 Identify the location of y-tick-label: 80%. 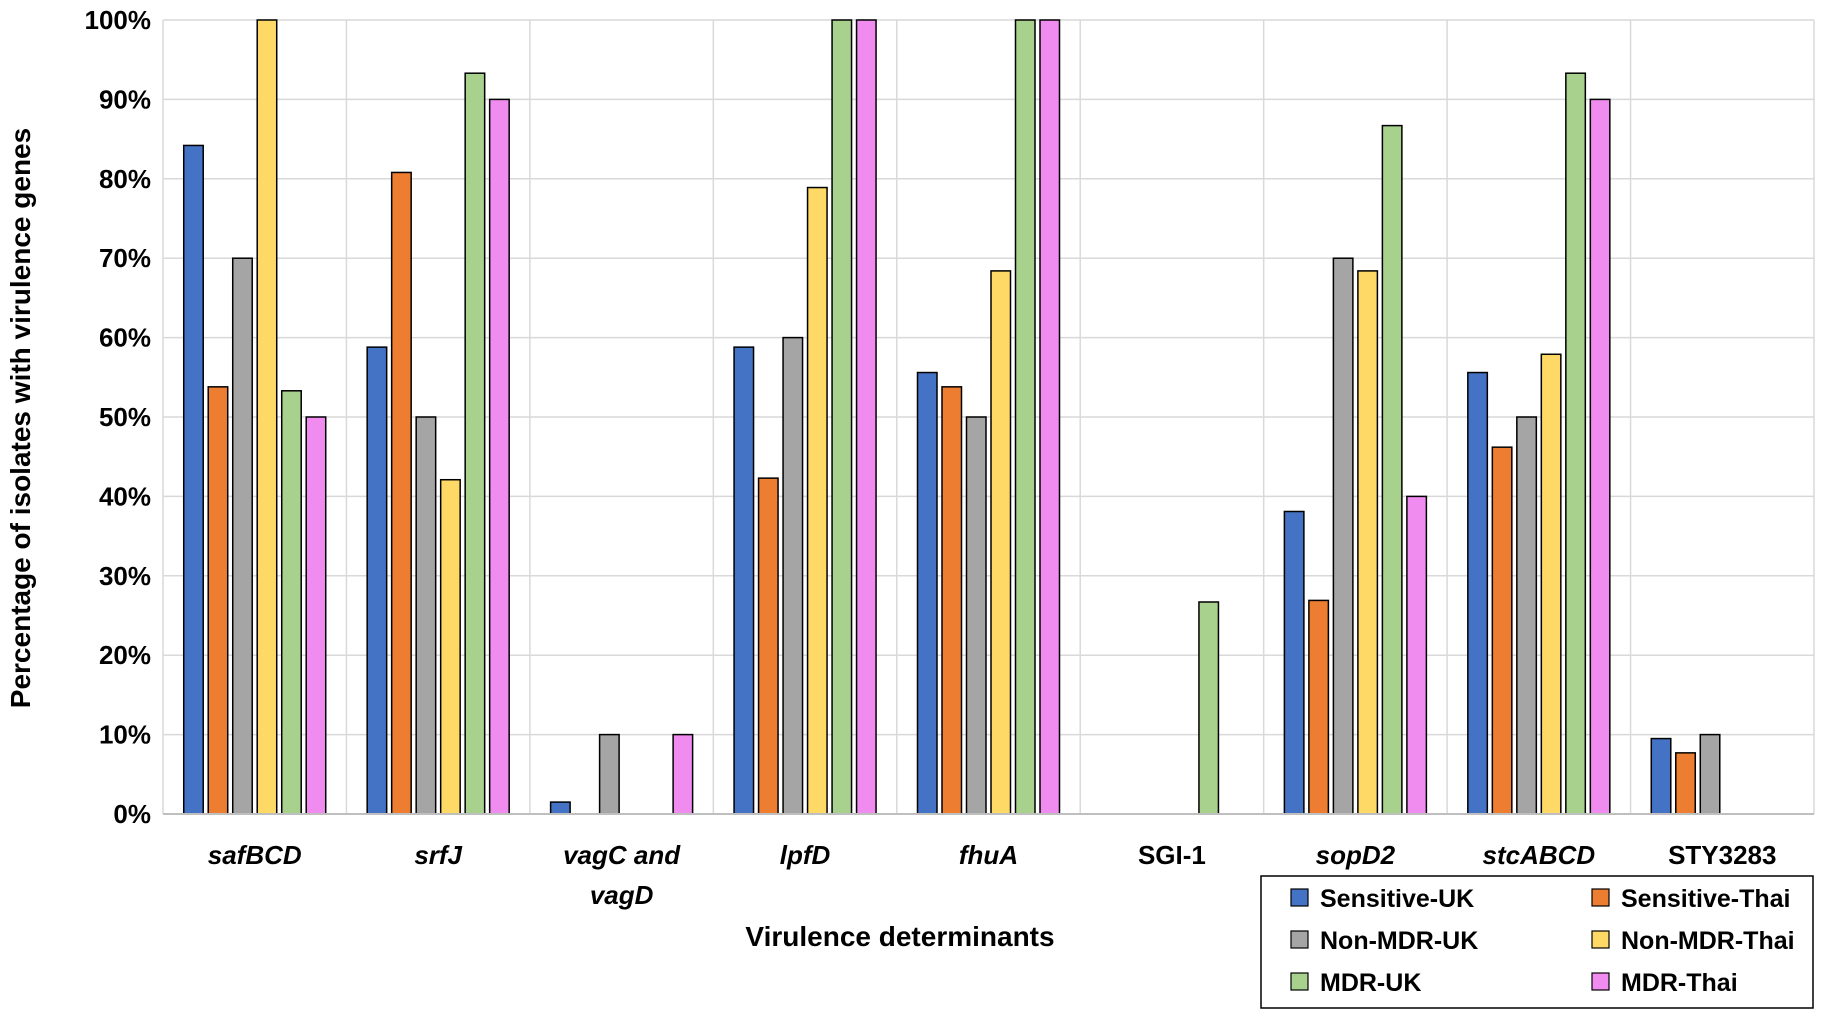
(125, 179).